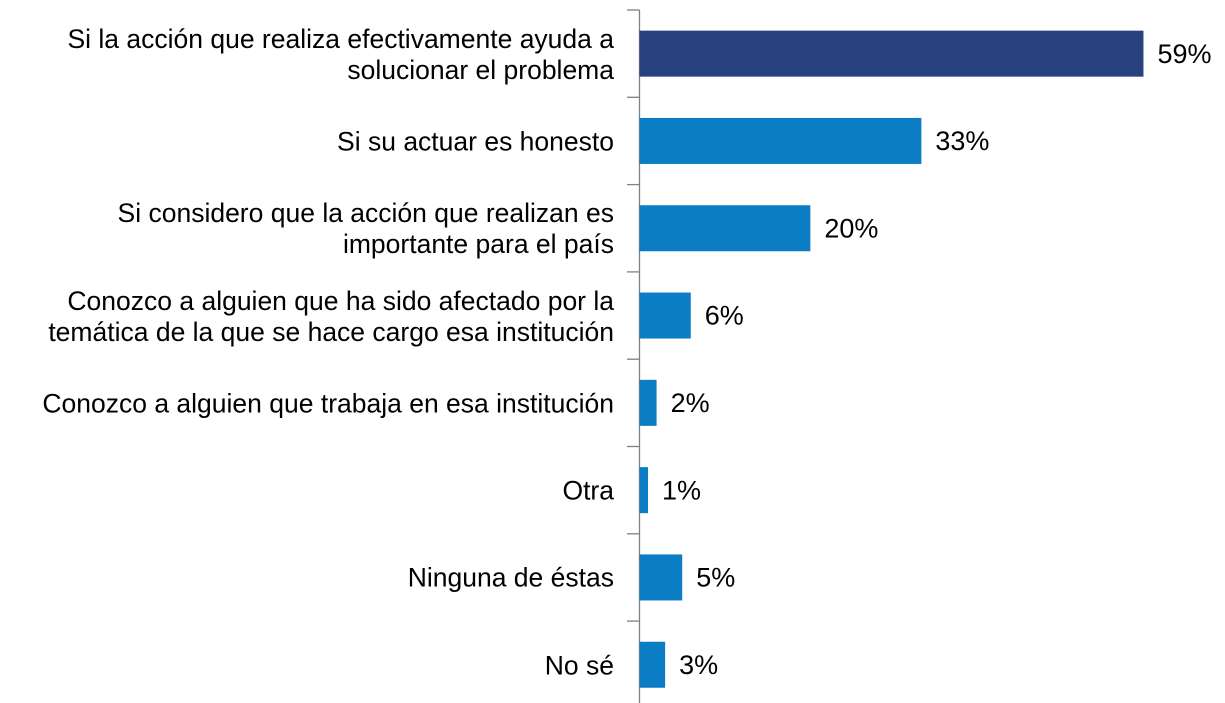 This screenshot has height=703, width=1225. What do you see at coordinates (698, 665) in the screenshot?
I see `value-label: 3%` at bounding box center [698, 665].